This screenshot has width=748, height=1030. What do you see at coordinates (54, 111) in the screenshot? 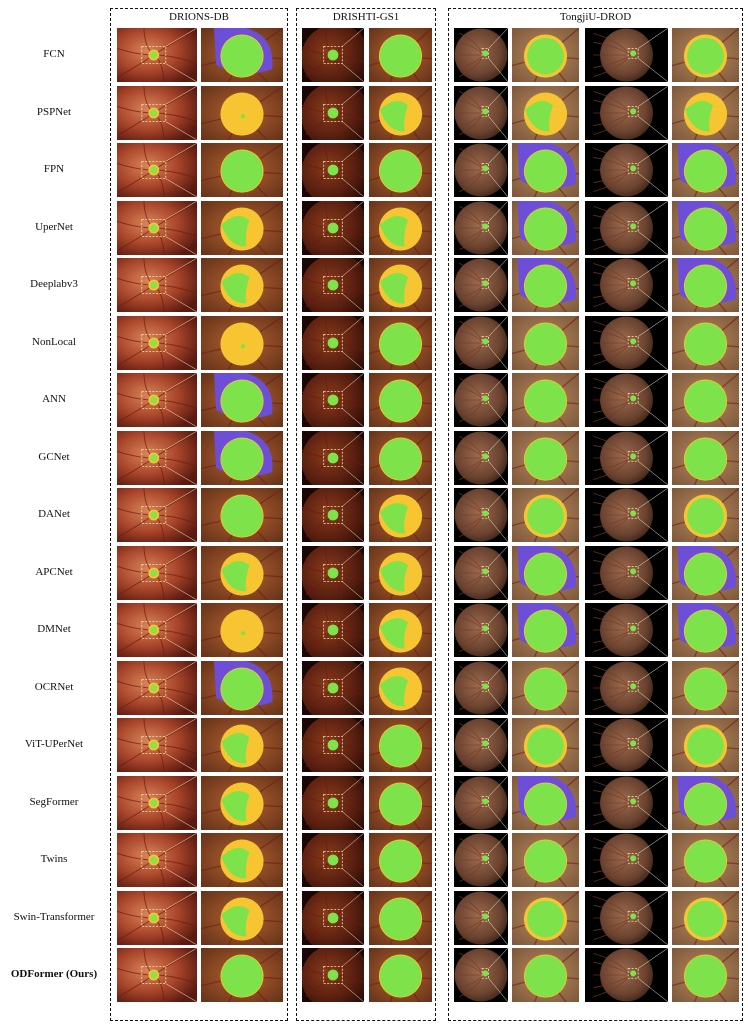
I see `row-label: PSPNet` at bounding box center [54, 111].